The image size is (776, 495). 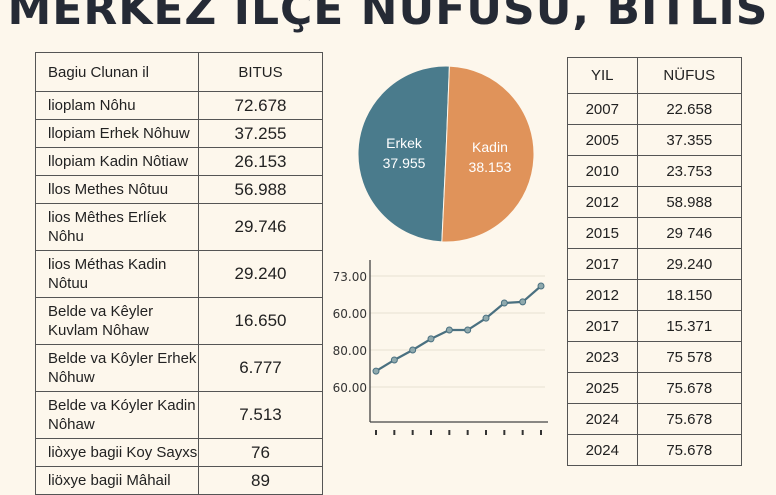 What do you see at coordinates (117, 368) in the screenshot?
I see `row-label: Belde va Kôyler Erhek Nôhuw` at bounding box center [117, 368].